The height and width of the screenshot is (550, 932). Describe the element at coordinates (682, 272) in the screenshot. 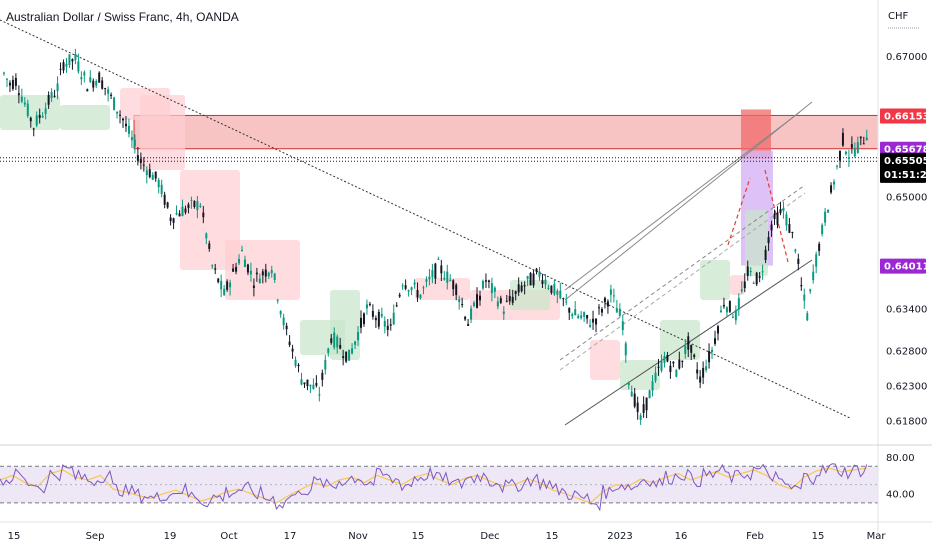

I see `channel-mid-dashed` at that location.